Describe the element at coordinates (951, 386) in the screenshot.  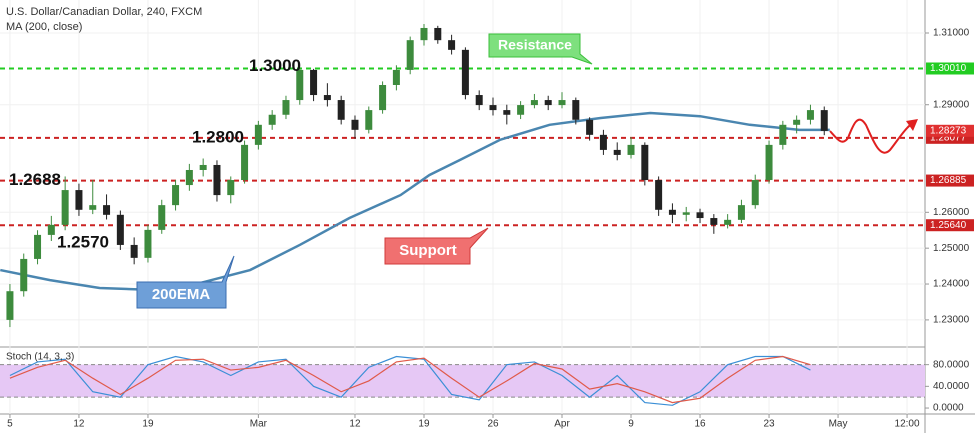
I see `y-tick-label: 40.0000` at that location.